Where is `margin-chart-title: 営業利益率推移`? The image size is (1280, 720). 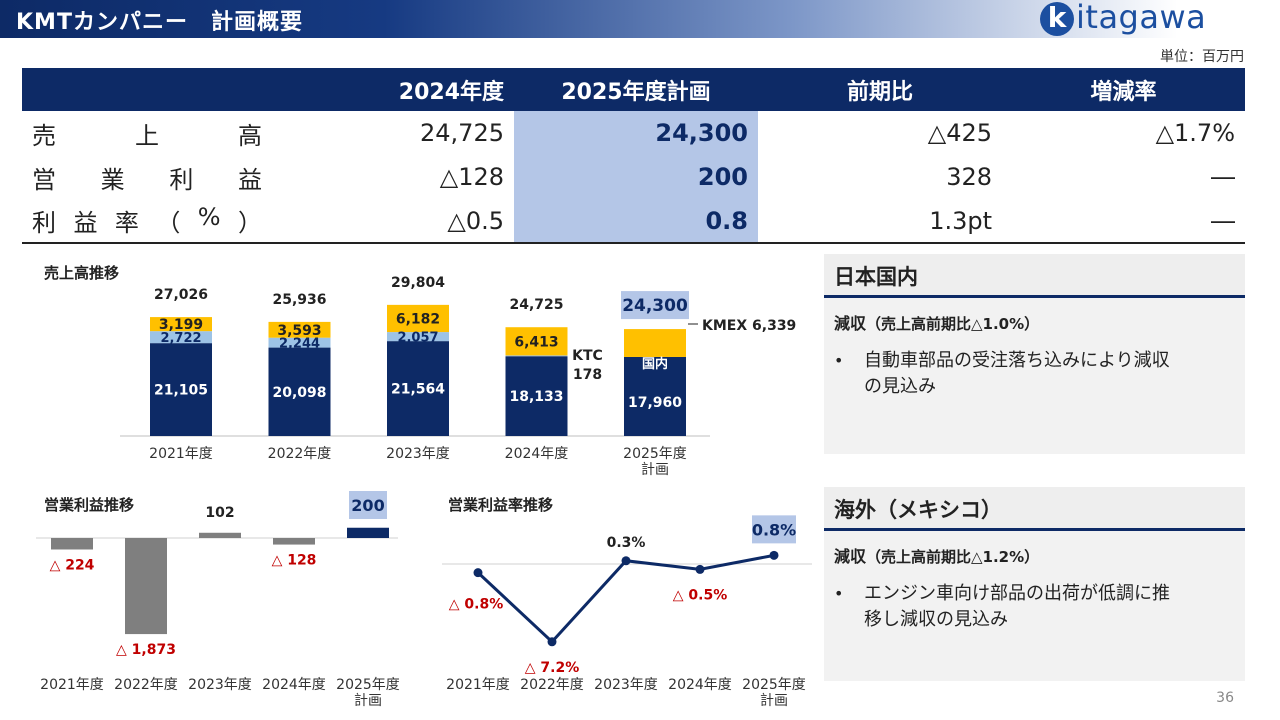
margin-chart-title: 営業利益率推移 is located at coordinates (501, 505).